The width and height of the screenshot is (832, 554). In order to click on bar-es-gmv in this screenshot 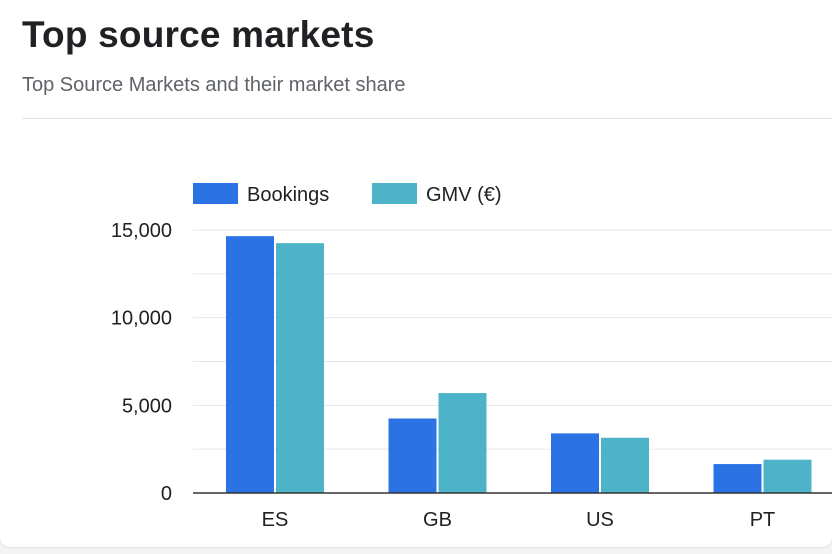, I will do `click(300, 368)`.